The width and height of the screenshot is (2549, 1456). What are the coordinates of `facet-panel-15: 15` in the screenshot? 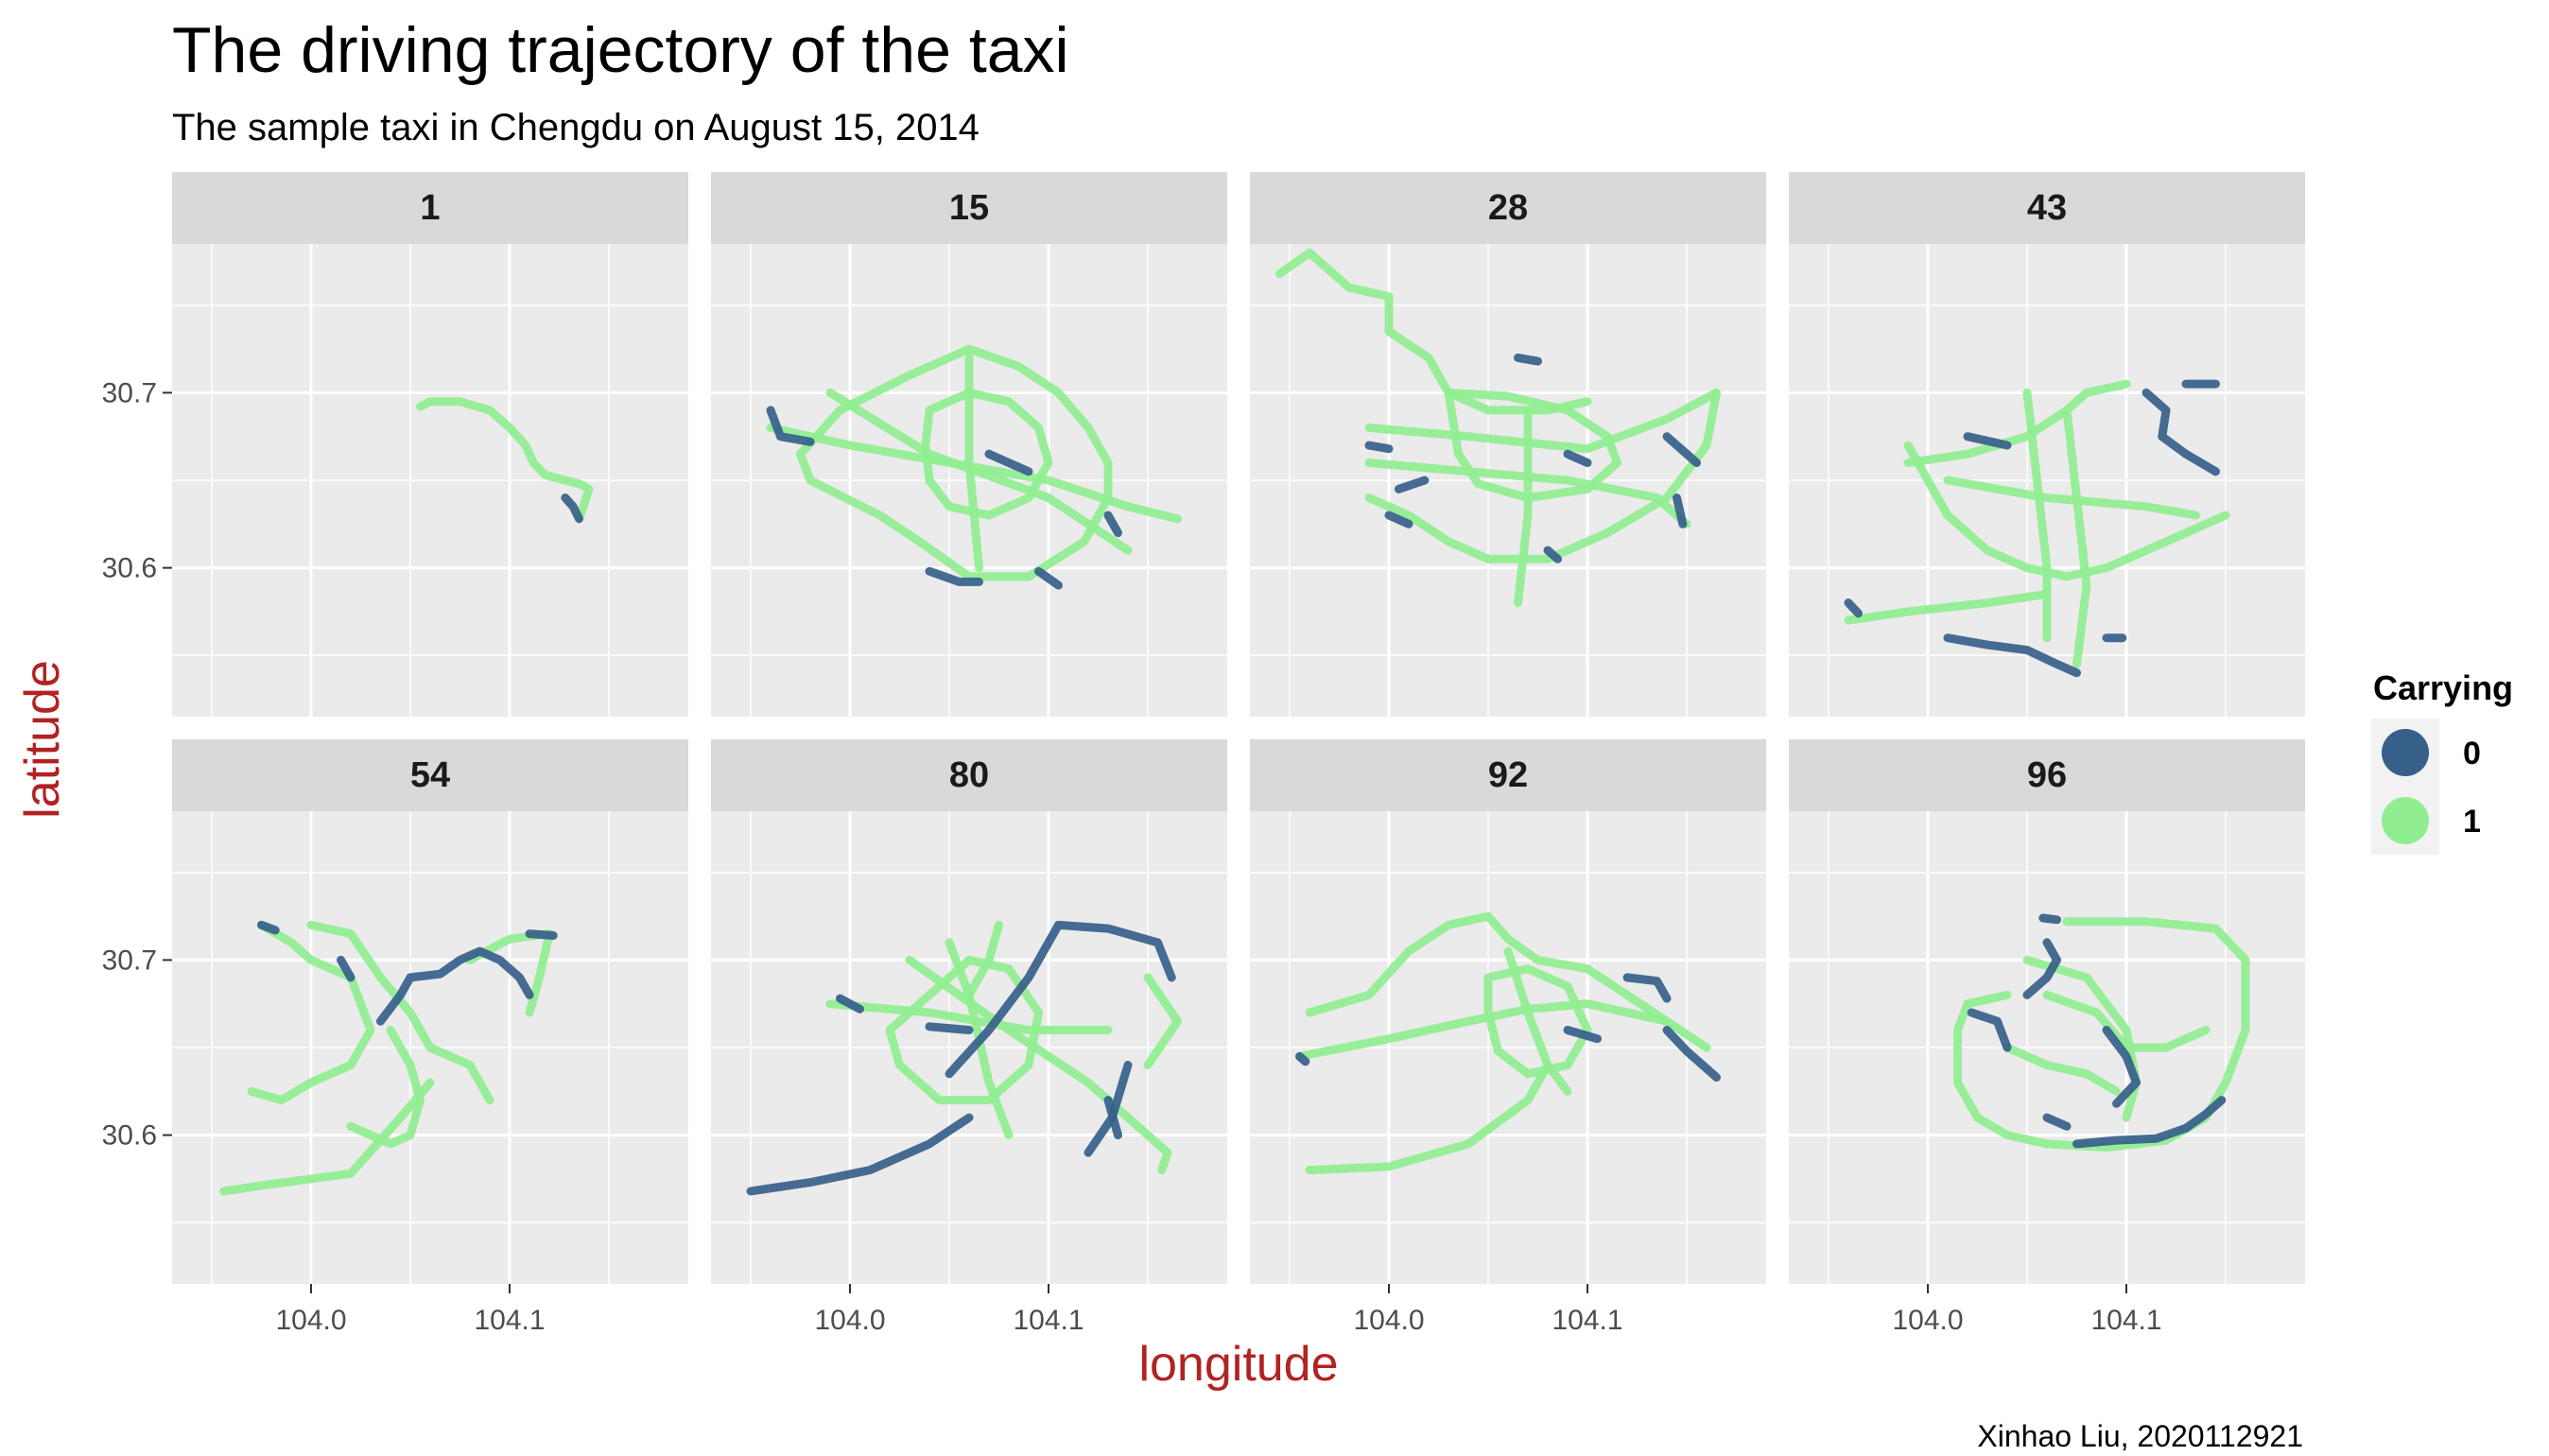 It's located at (969, 444).